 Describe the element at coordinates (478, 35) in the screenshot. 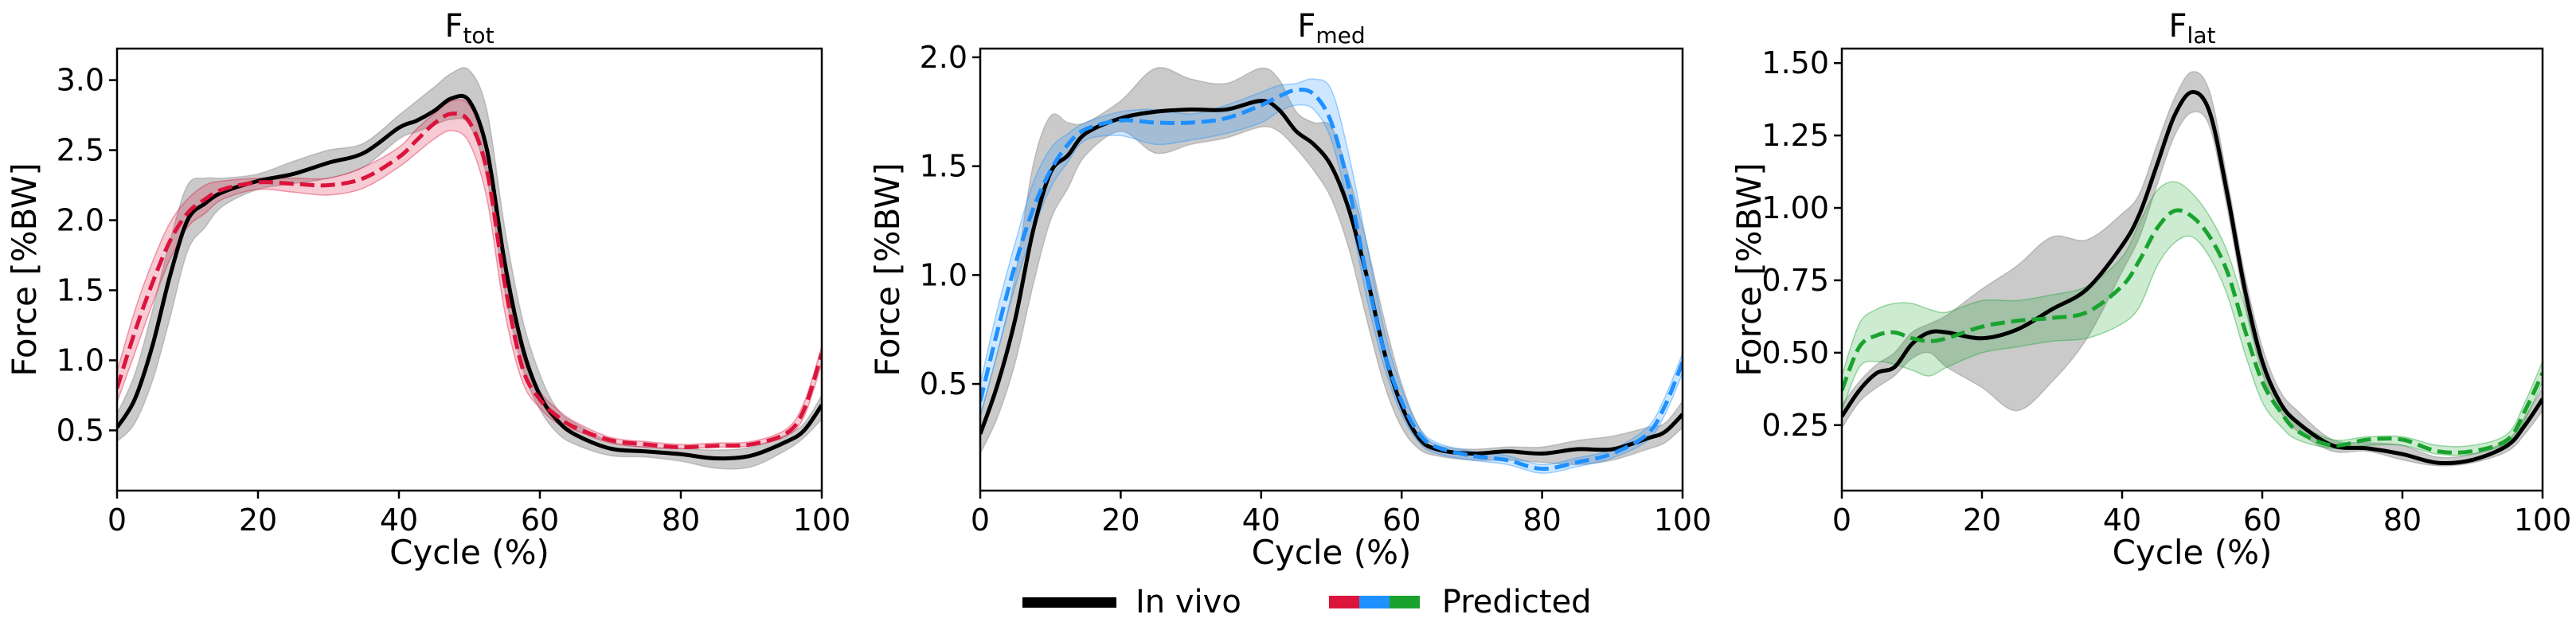

I see `title-subscript: tot` at that location.